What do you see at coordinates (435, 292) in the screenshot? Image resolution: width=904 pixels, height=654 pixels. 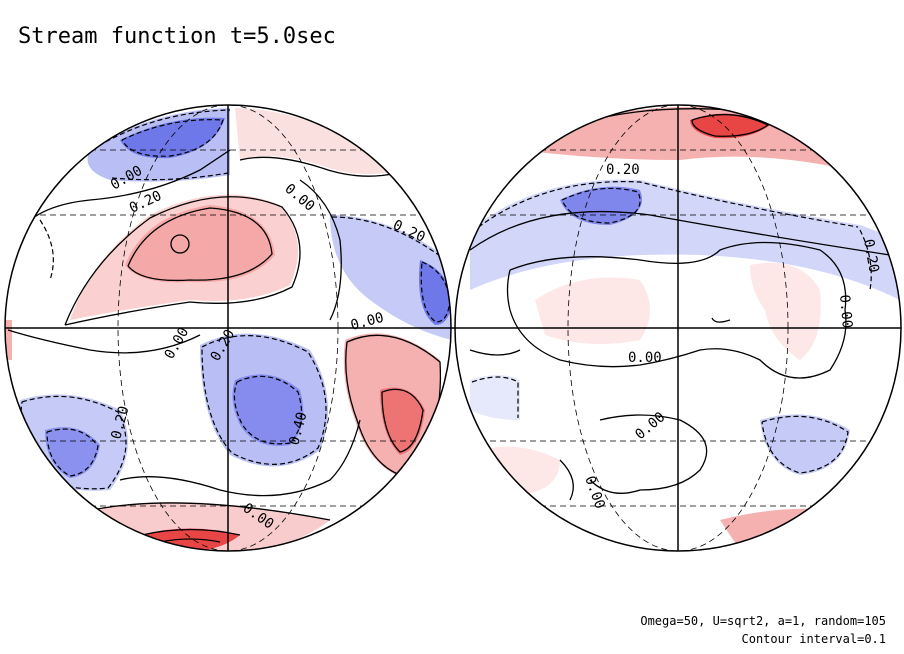 I see `left-region-right-blue-core` at bounding box center [435, 292].